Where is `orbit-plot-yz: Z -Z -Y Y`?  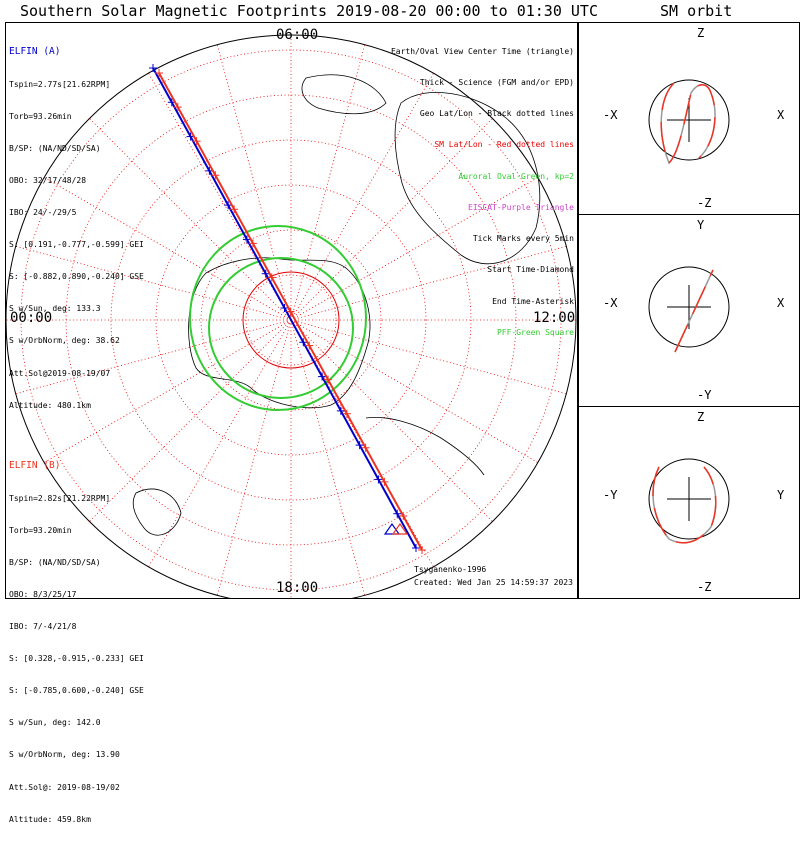
orbit-plot-yz: Z -Z -Y Y is located at coordinates (694, 502).